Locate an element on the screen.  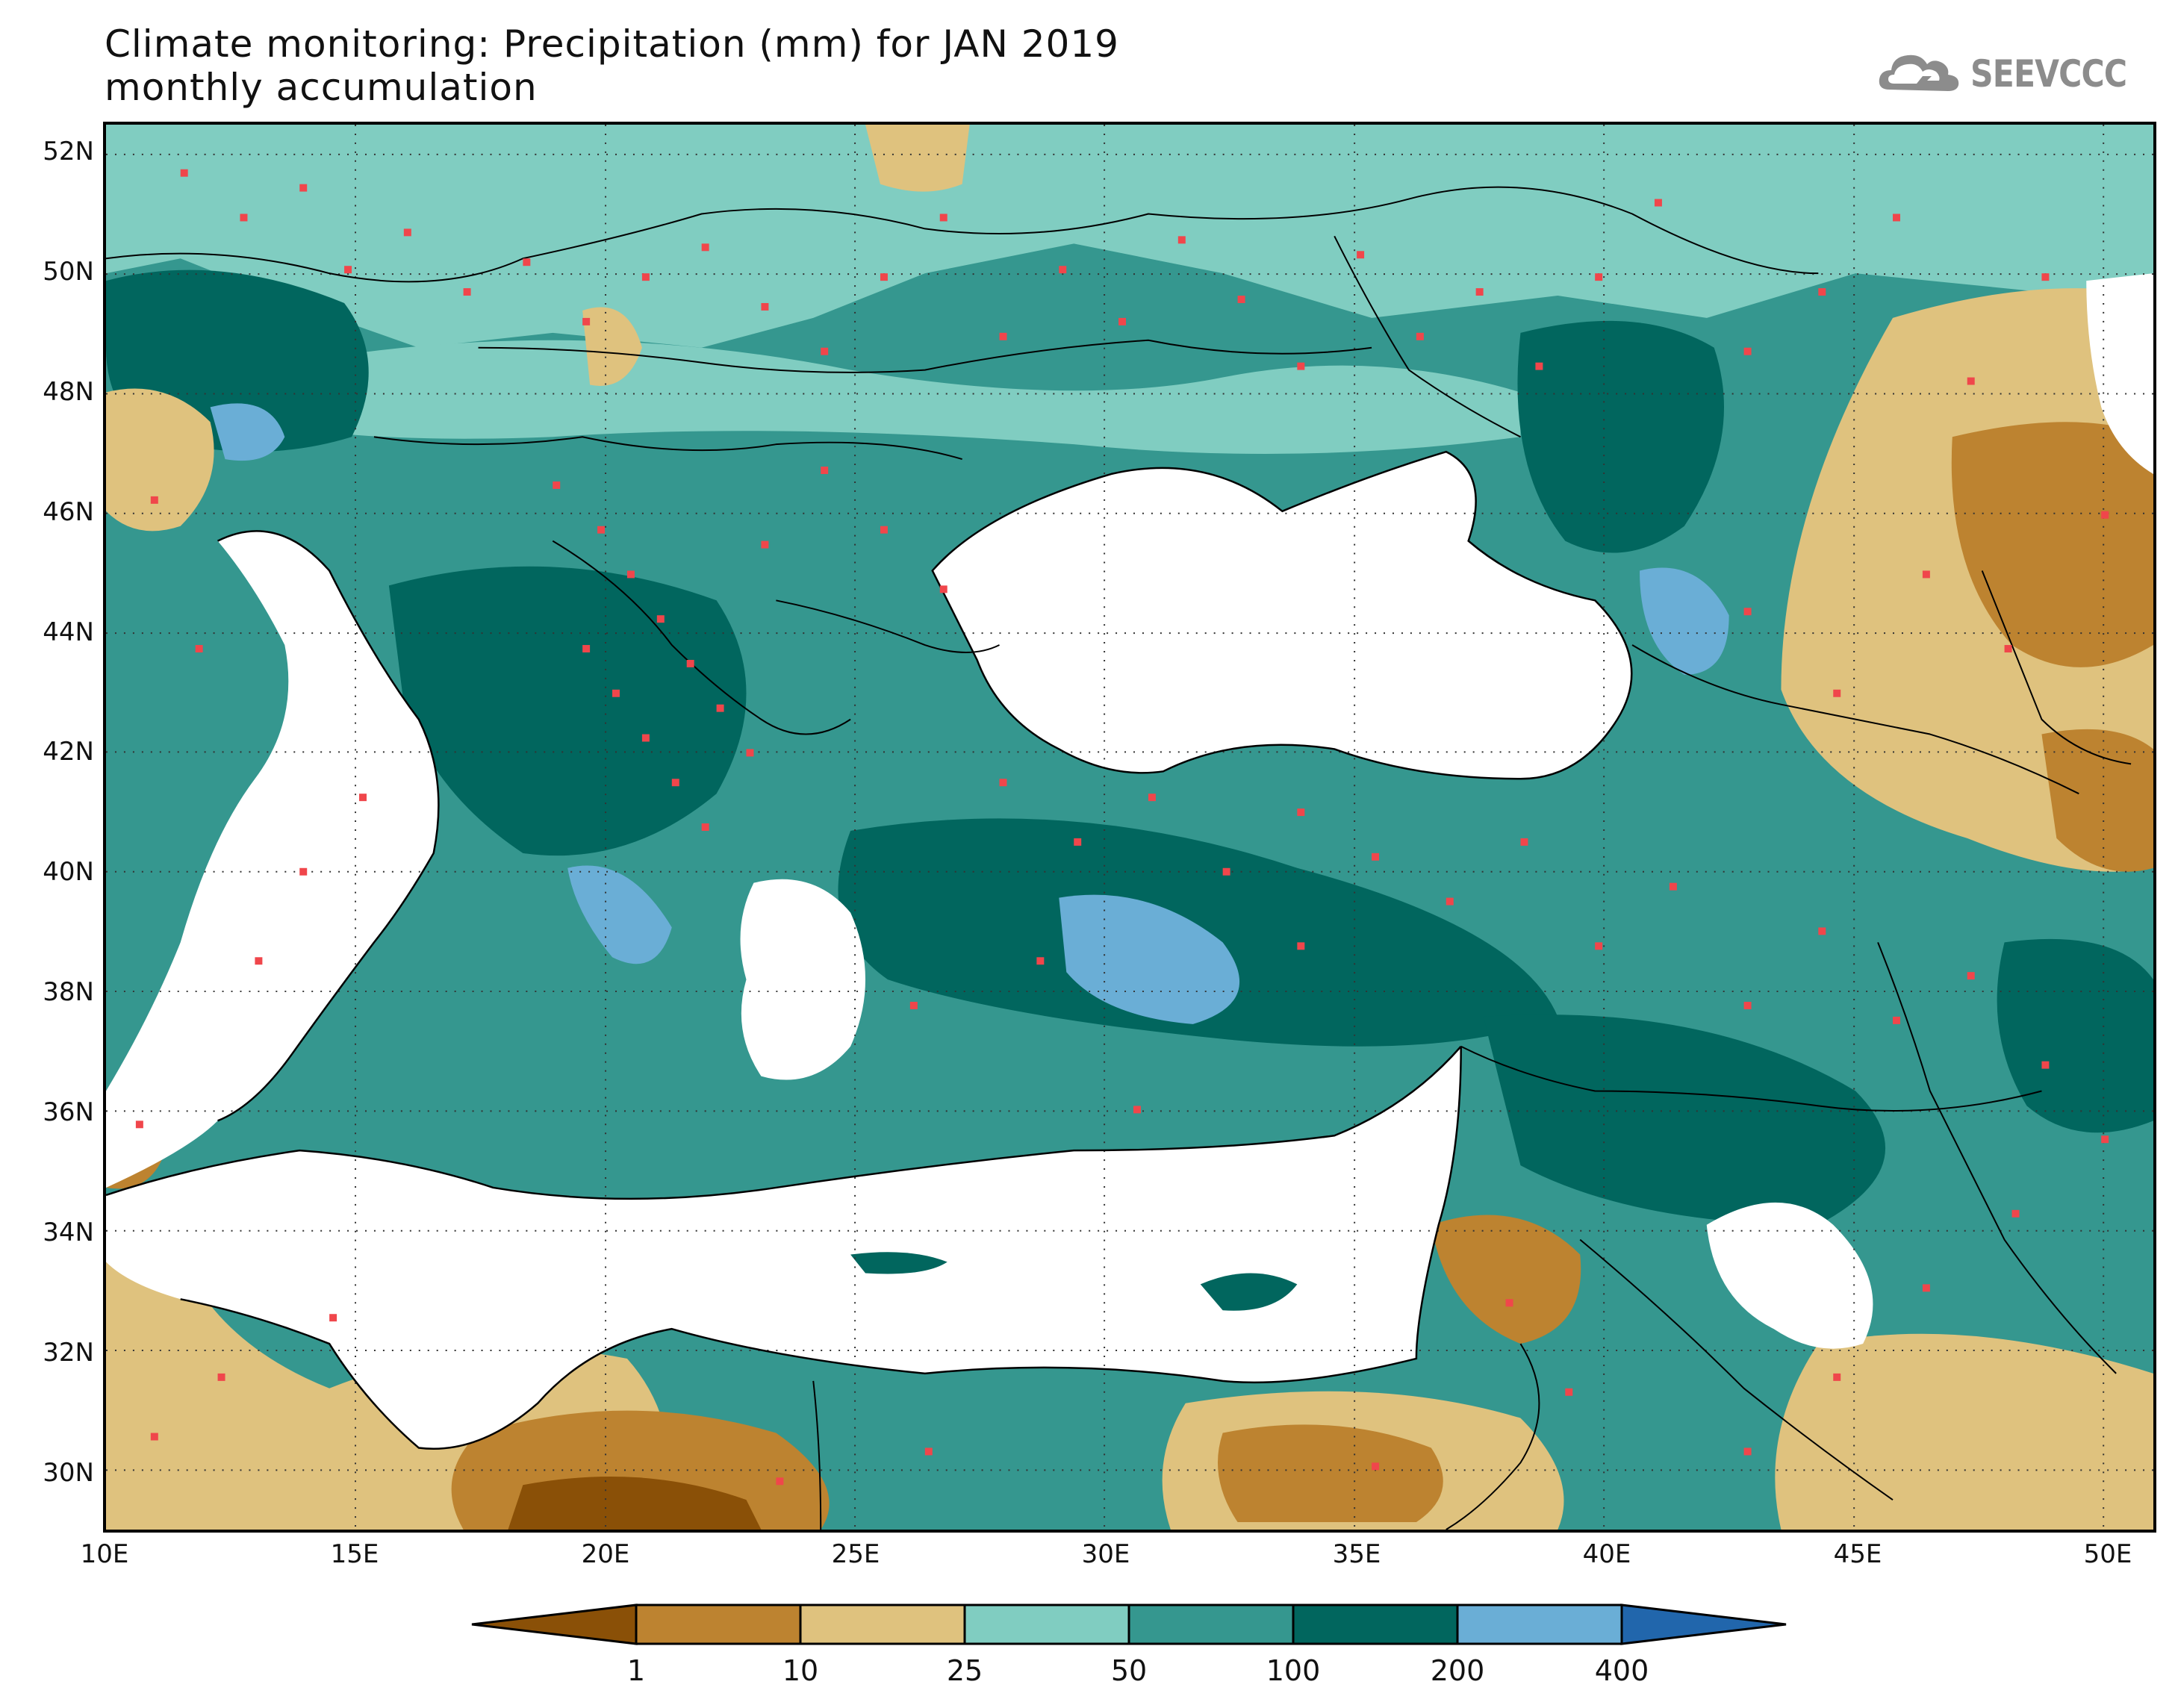
lat-label: 48N is located at coordinates (68, 392).